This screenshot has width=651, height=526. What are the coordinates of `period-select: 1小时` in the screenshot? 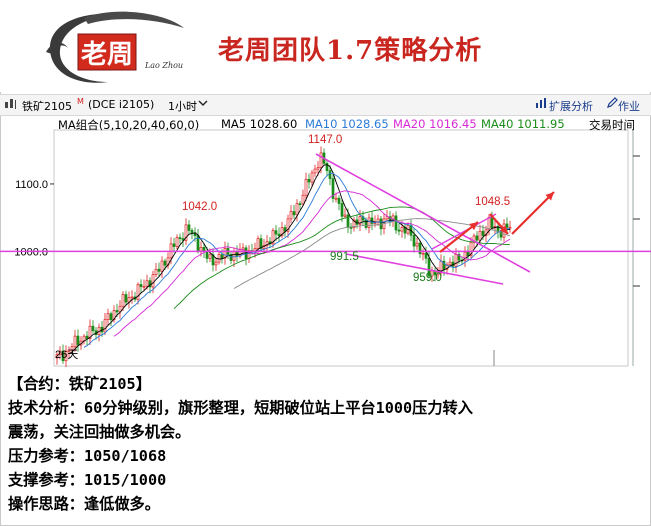 It's located at (182, 106).